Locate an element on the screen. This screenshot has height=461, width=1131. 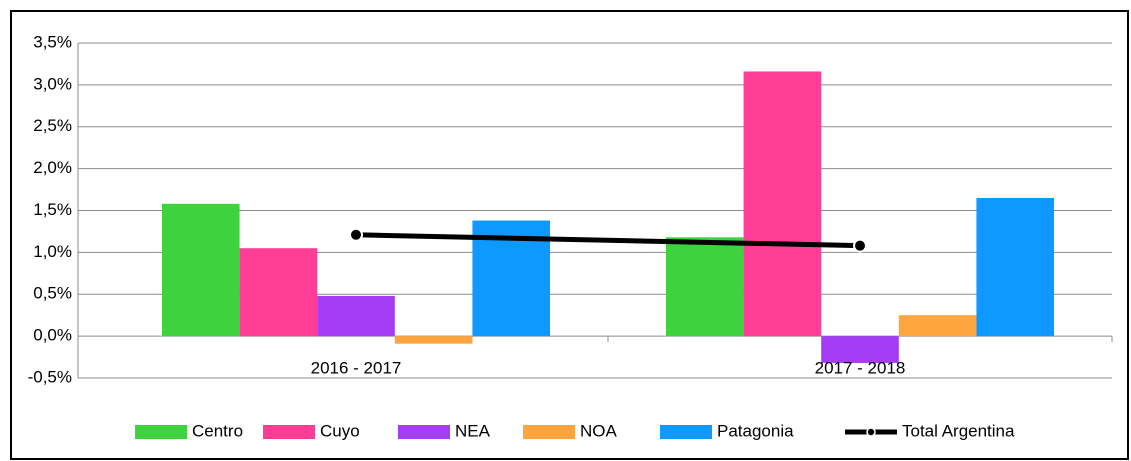
legend-label: Centro is located at coordinates (217, 430).